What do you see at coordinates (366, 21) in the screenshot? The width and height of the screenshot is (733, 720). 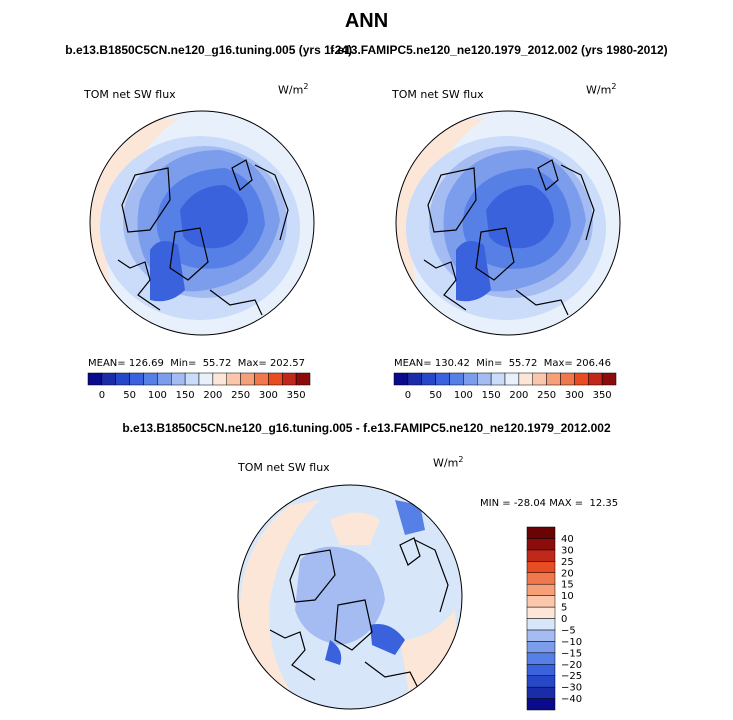 I see `figure-title: ANN` at bounding box center [366, 21].